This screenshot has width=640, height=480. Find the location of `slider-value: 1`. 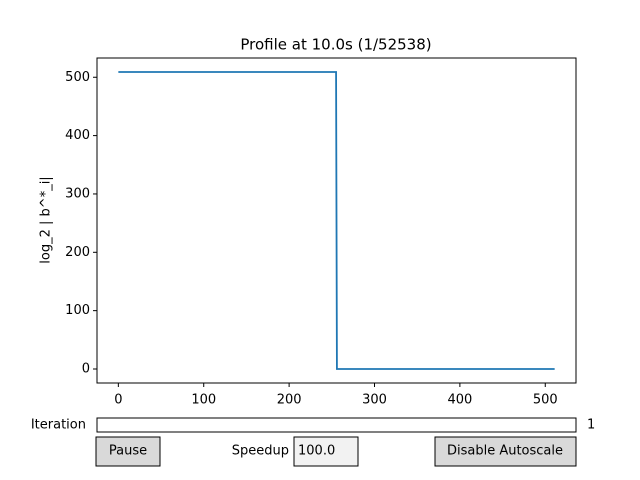

slider-value: 1 is located at coordinates (591, 425).